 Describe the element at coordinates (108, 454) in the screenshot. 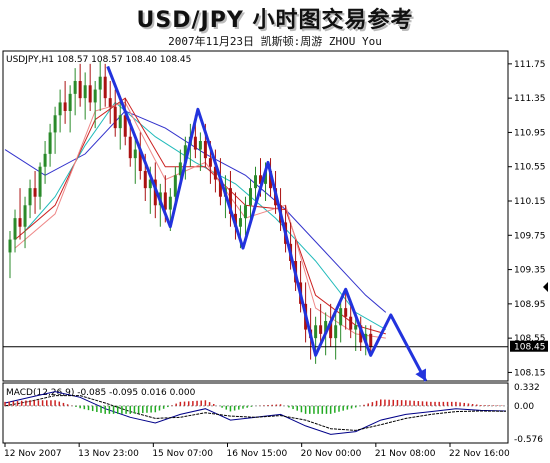

I see `time-tick-label: 13 Nov 23:00` at that location.